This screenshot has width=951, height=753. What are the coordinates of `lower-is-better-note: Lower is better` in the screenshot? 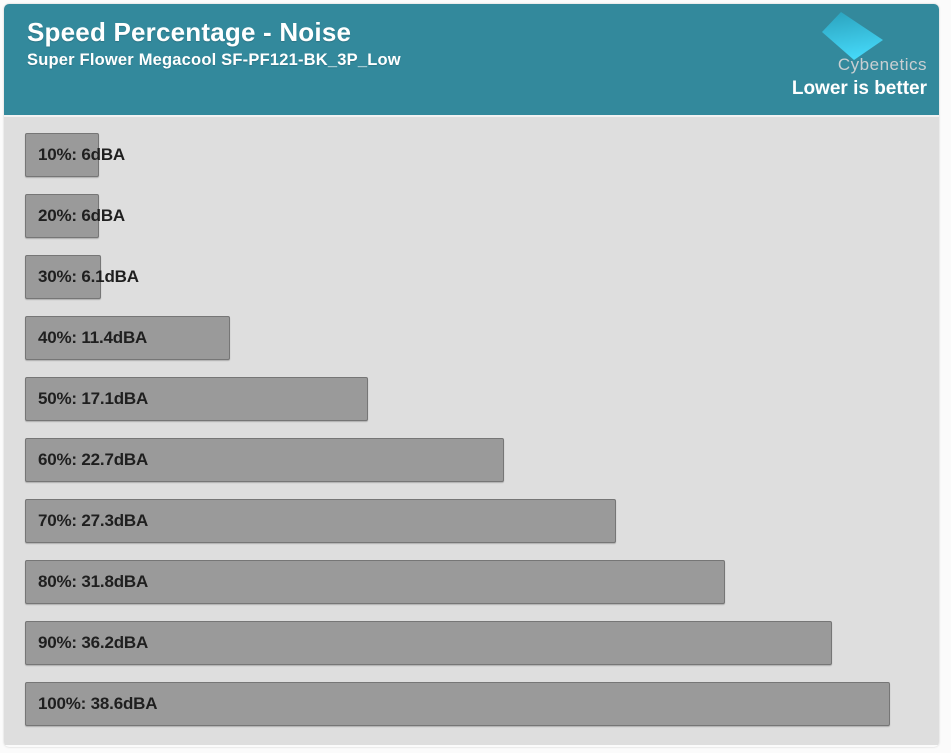 It's located at (859, 88).